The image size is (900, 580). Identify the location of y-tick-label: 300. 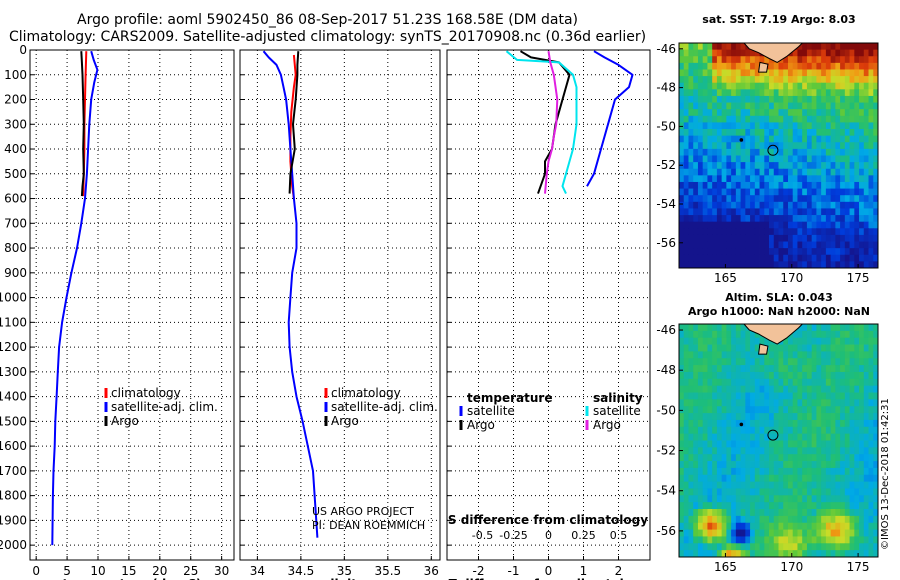
(15, 124).